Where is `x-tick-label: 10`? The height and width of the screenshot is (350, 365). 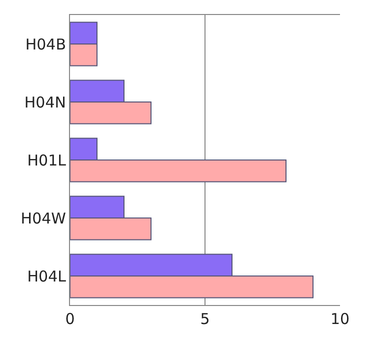
x-tick-label: 10 is located at coordinates (340, 319).